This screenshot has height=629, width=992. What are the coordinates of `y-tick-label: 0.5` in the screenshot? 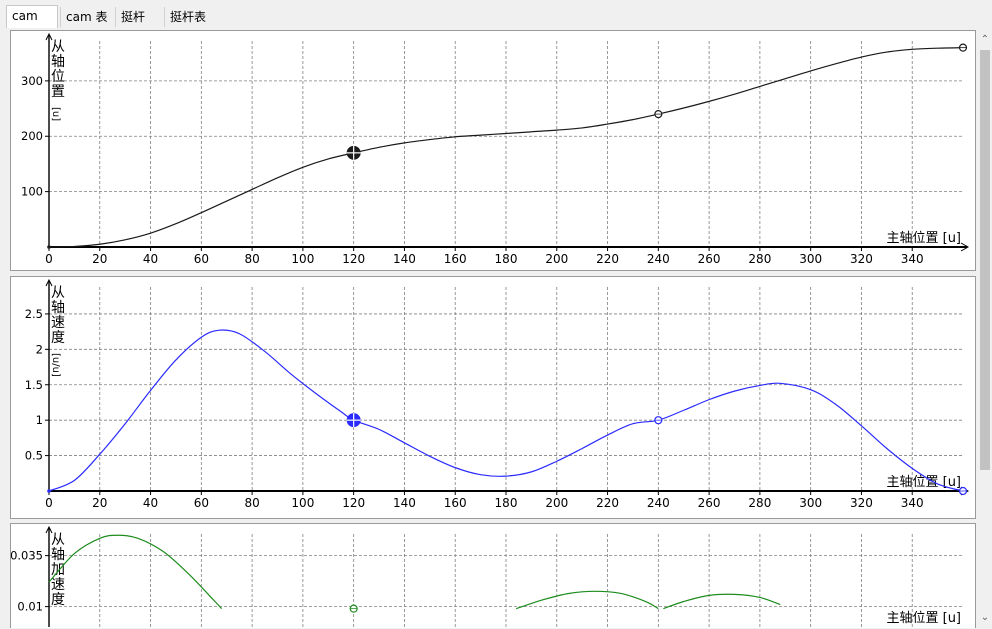 It's located at (34, 456).